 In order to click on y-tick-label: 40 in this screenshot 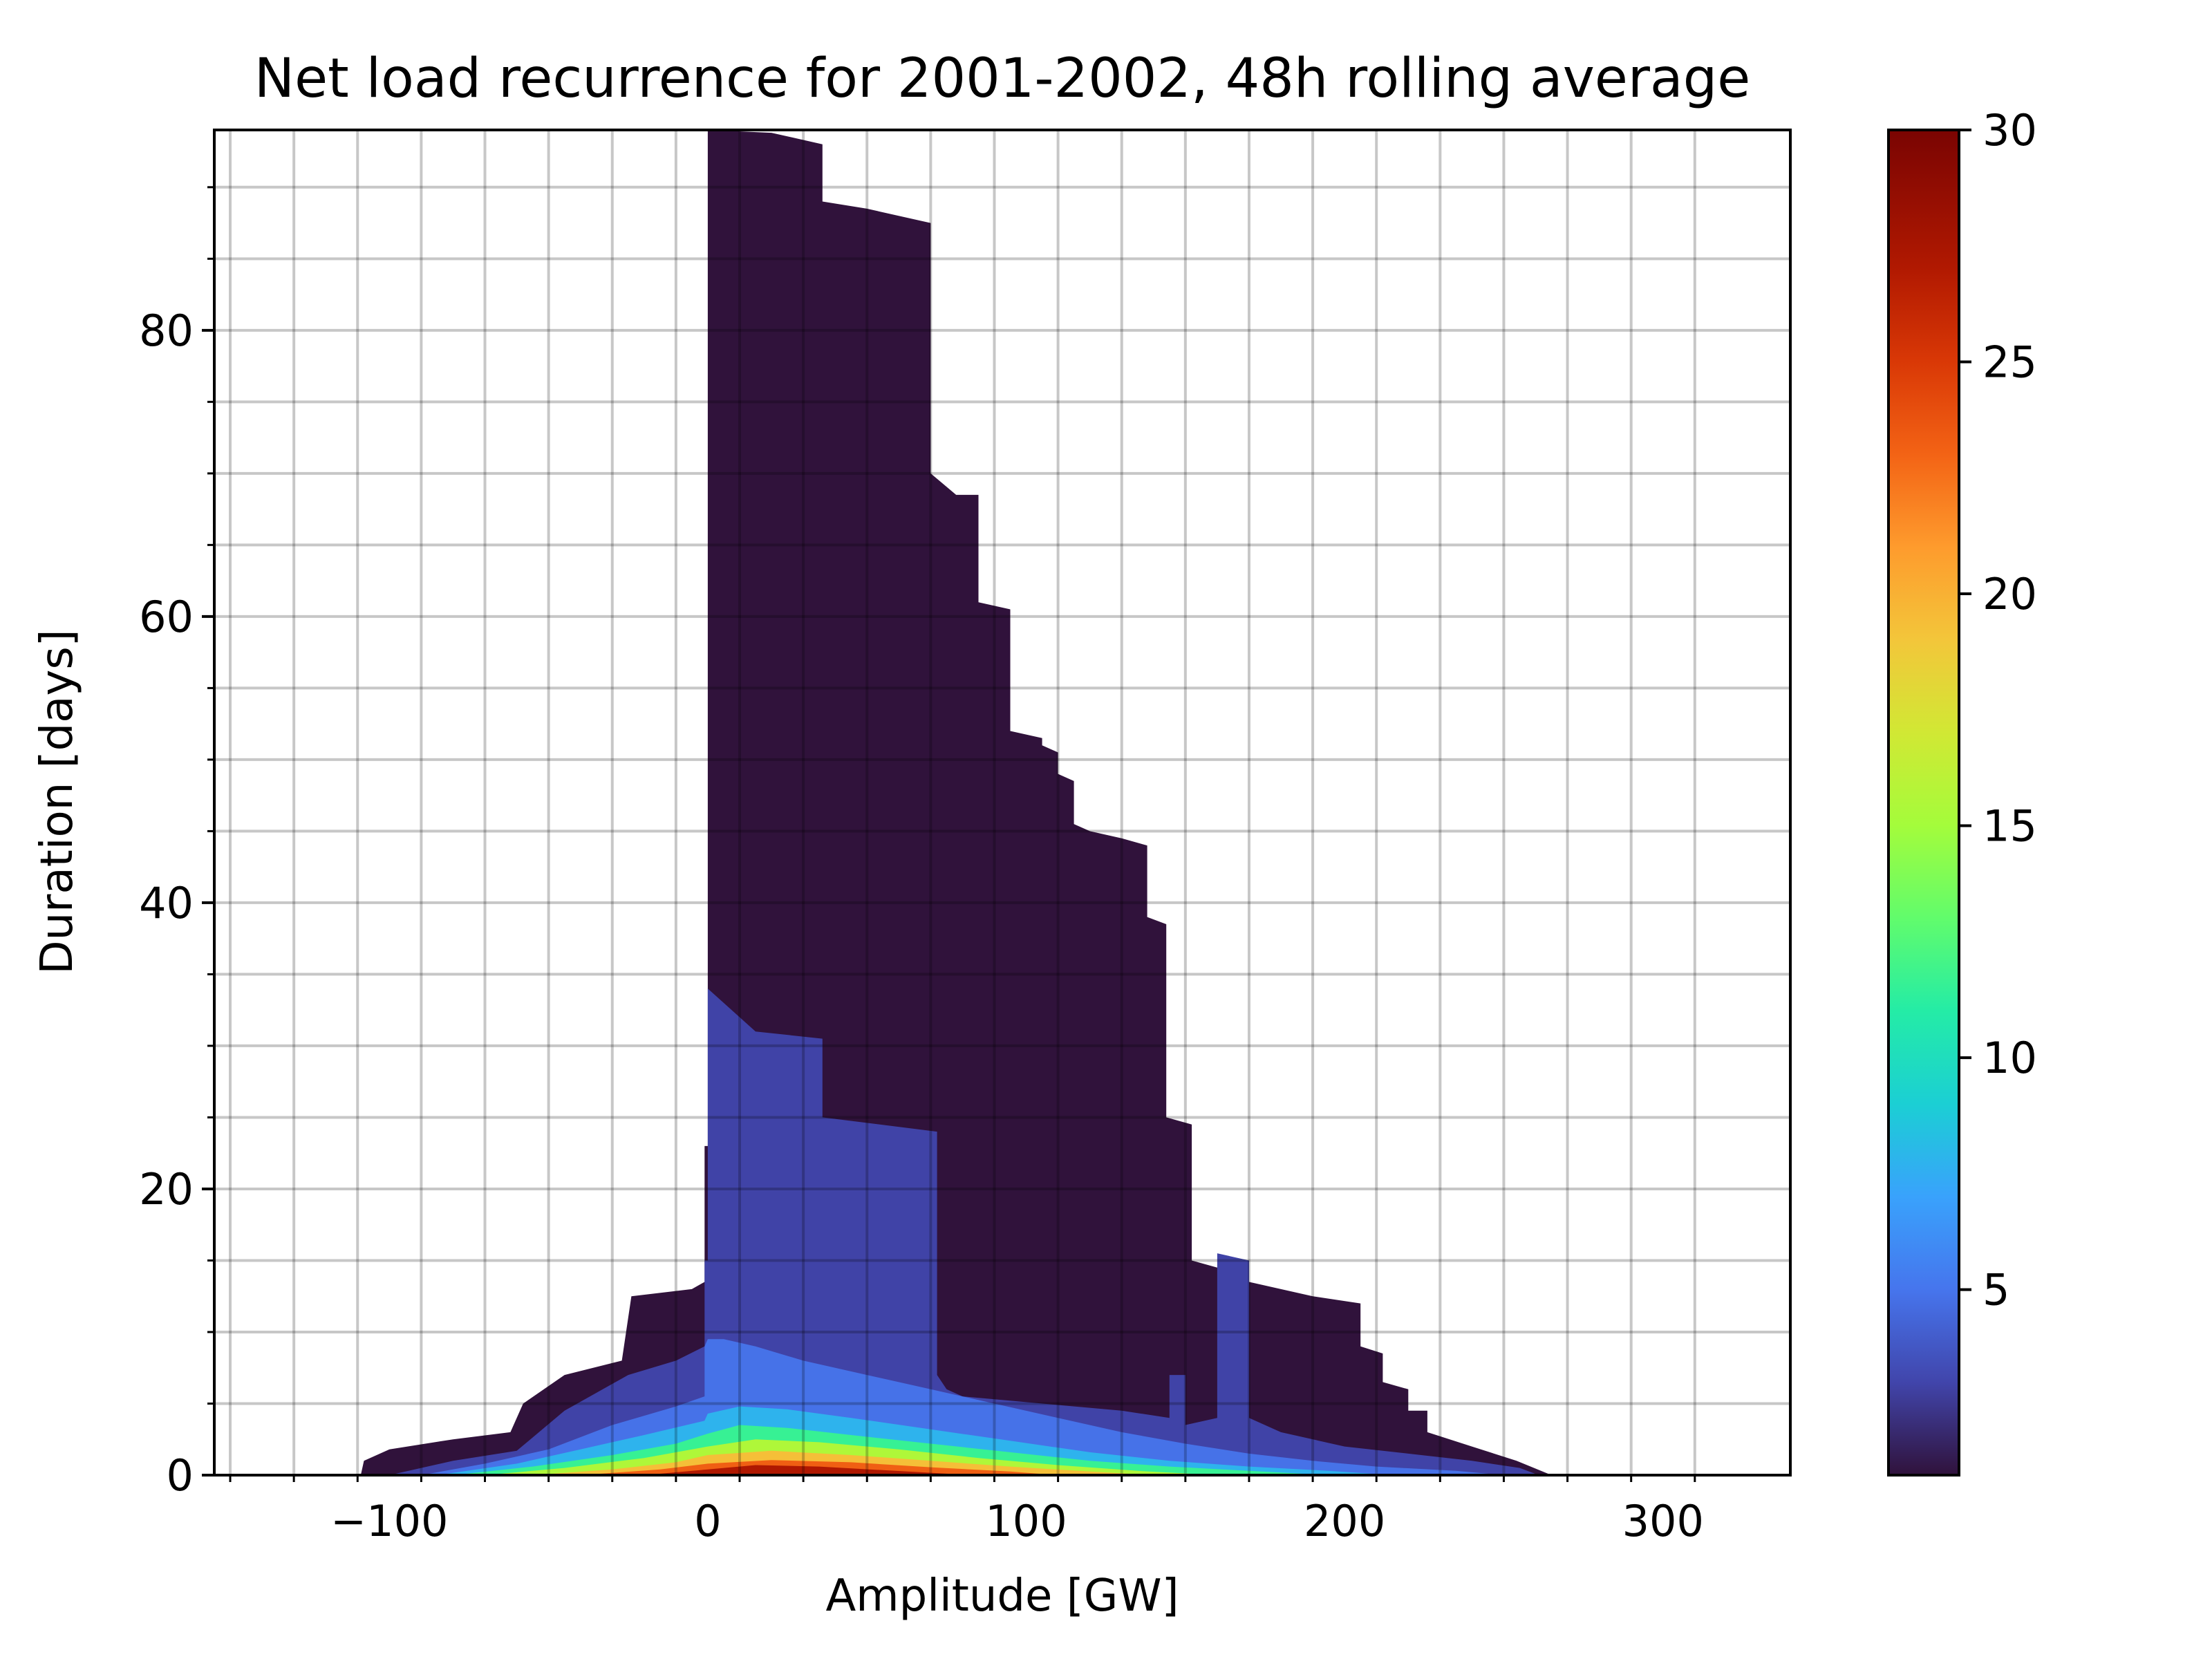, I will do `click(167, 903)`.